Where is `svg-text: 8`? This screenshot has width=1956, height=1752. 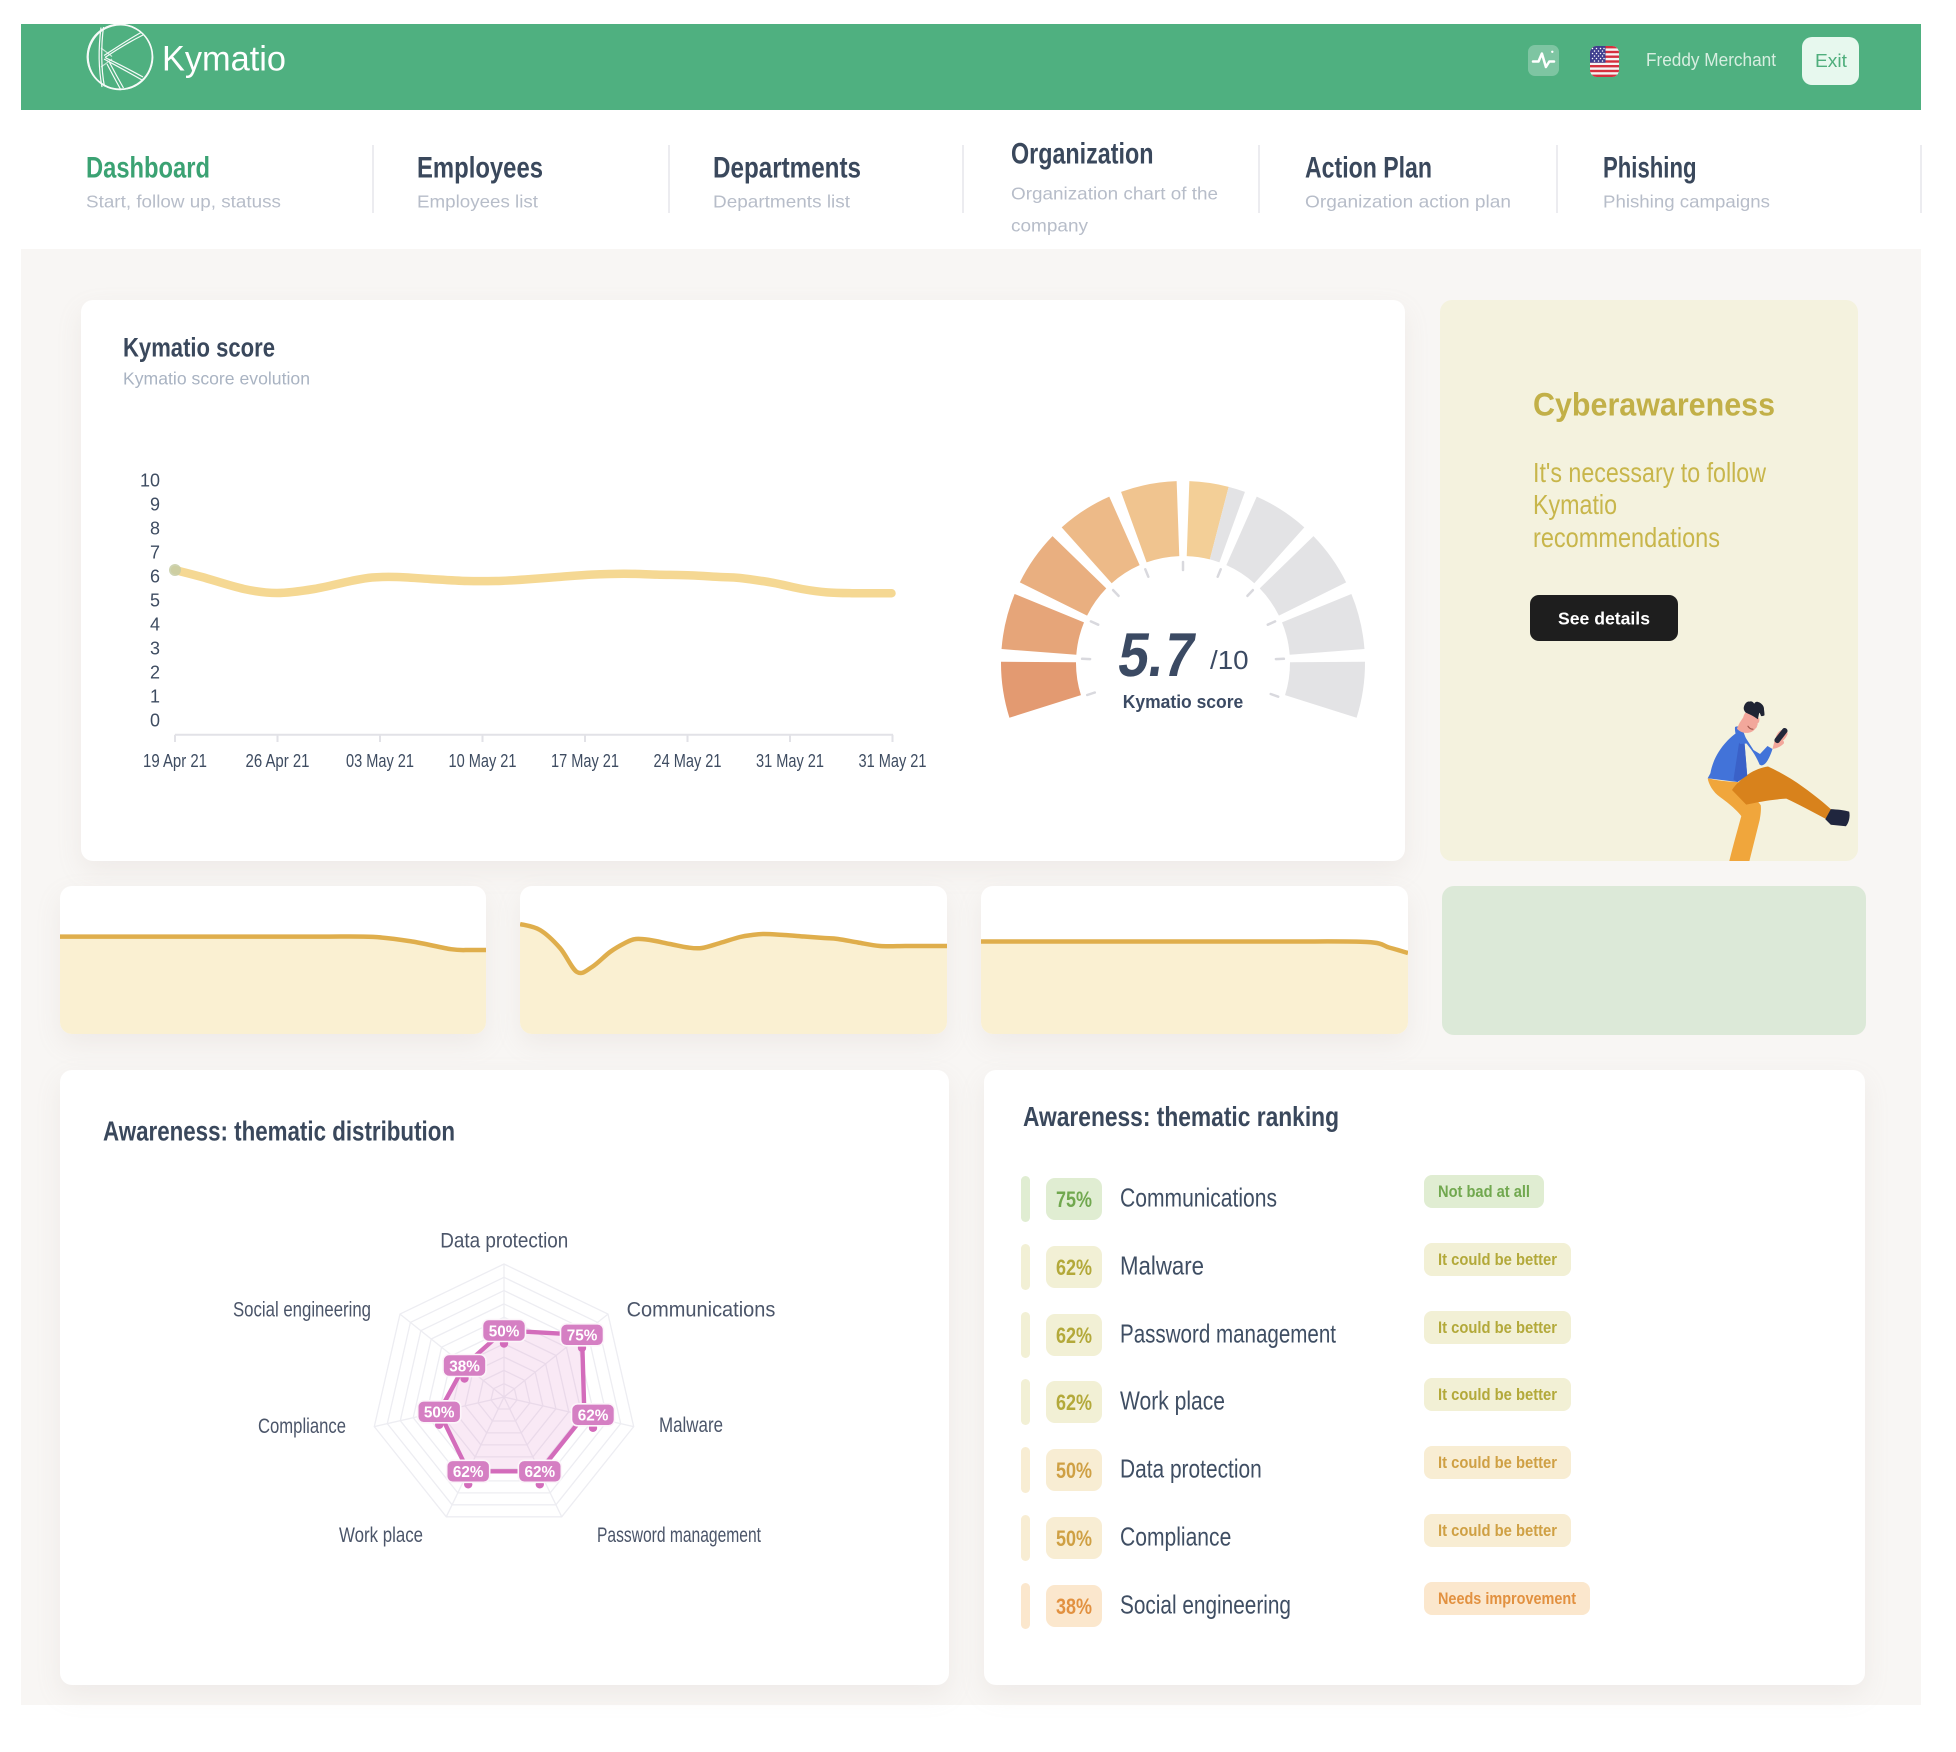
svg-text: 8 is located at coordinates (155, 528).